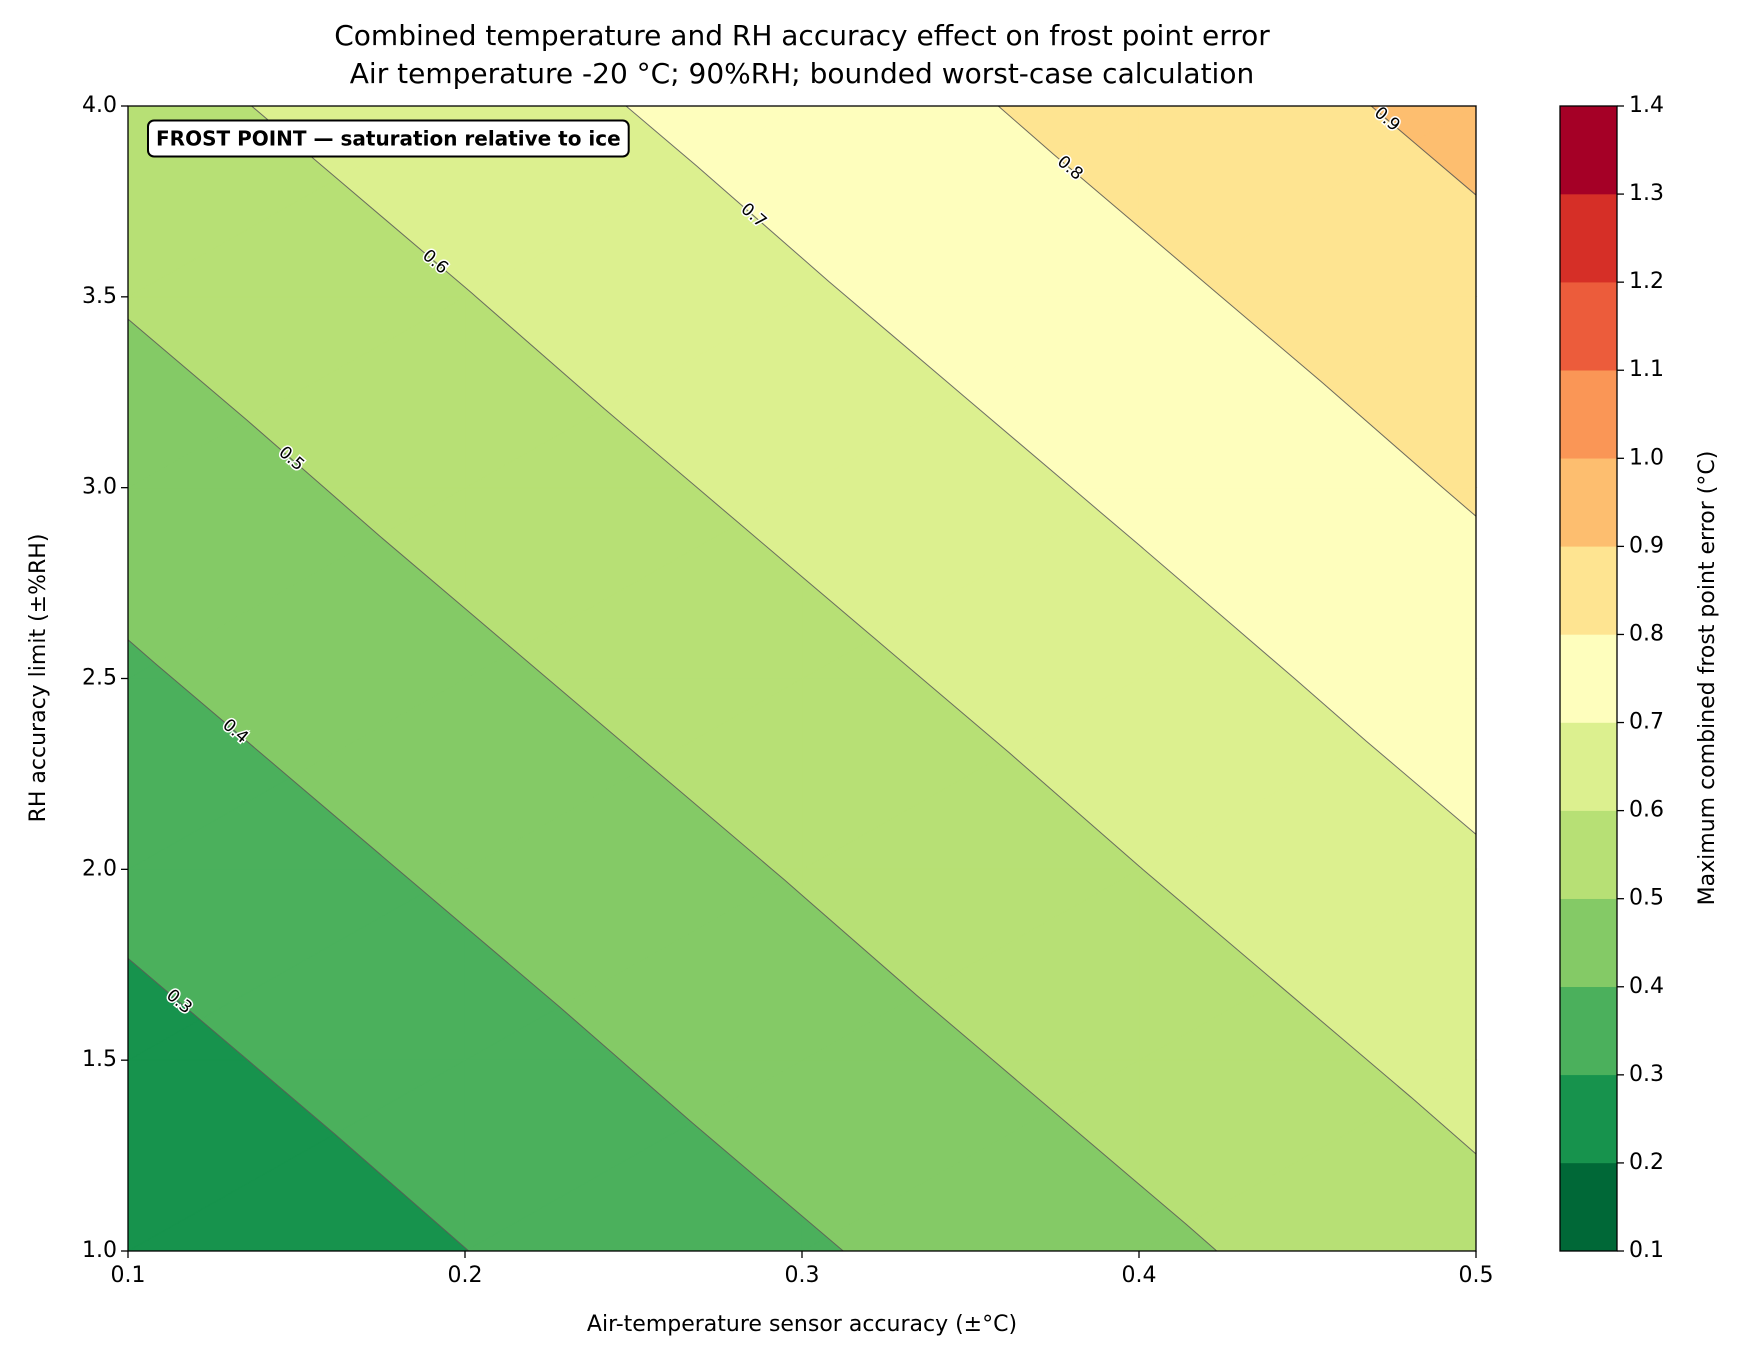 This screenshot has width=1737, height=1355. What do you see at coordinates (1646, 193) in the screenshot?
I see `colorbar-tick-label: 1.3` at bounding box center [1646, 193].